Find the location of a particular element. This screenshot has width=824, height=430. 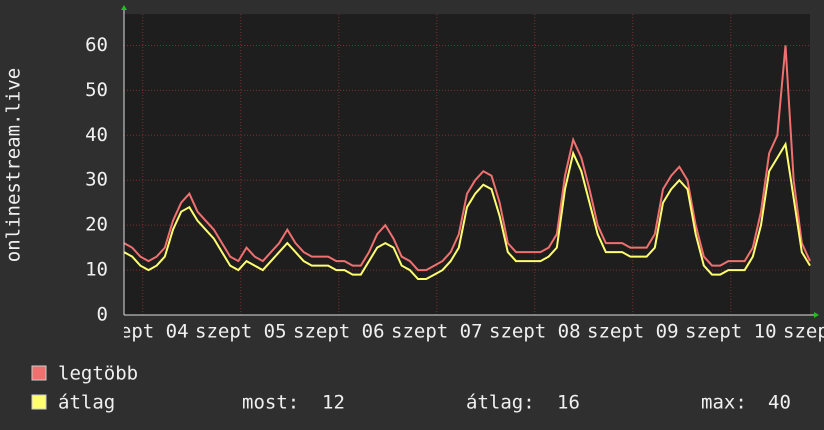

x-tick-label: szept 07 is located at coordinates (437, 332).